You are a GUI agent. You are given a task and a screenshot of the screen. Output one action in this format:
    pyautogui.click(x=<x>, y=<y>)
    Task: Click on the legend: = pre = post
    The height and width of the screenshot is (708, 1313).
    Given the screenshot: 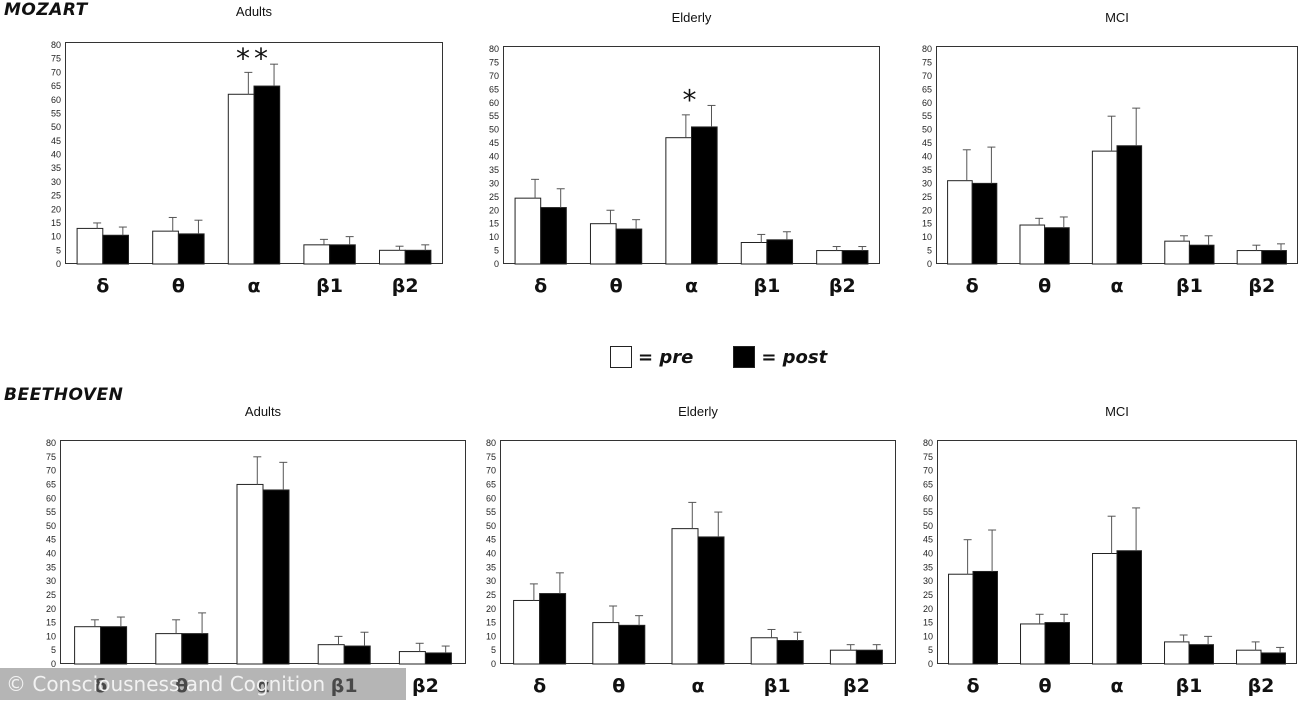 What is the action you would take?
    pyautogui.click(x=738, y=357)
    